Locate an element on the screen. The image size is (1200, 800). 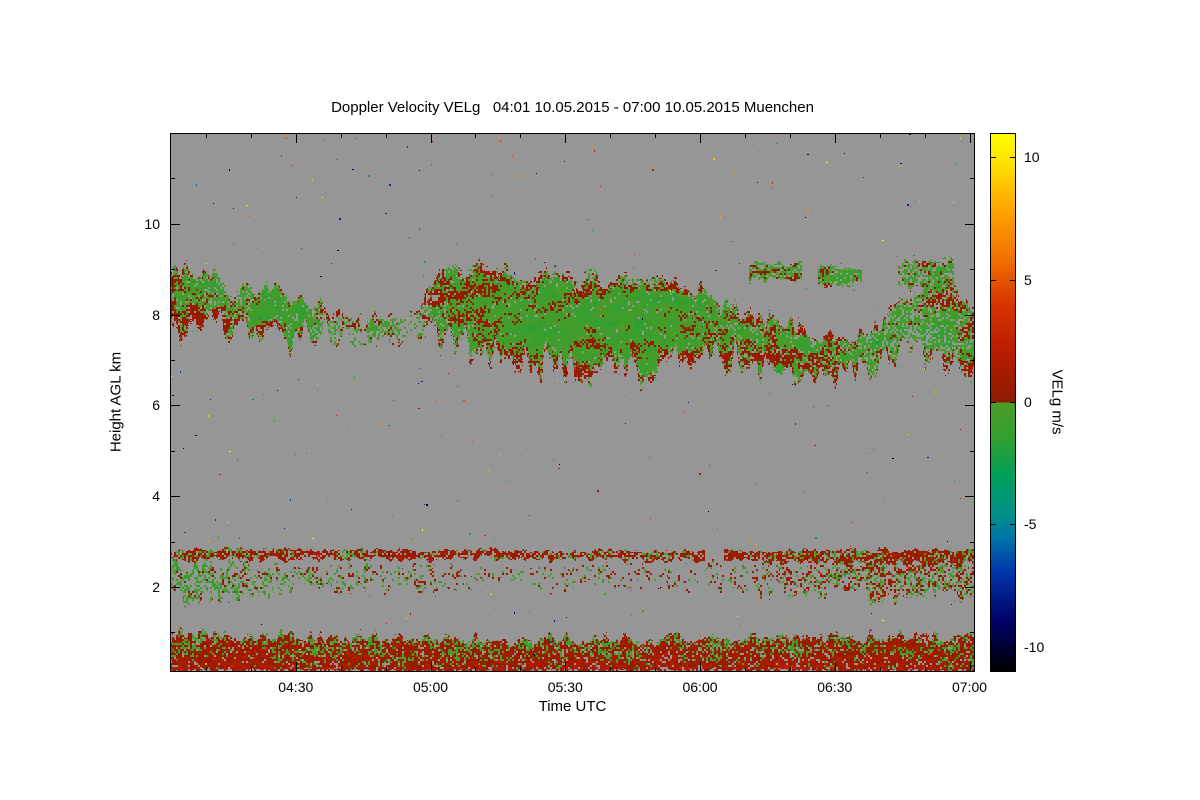
y-tick-label: 8 is located at coordinates (156, 314).